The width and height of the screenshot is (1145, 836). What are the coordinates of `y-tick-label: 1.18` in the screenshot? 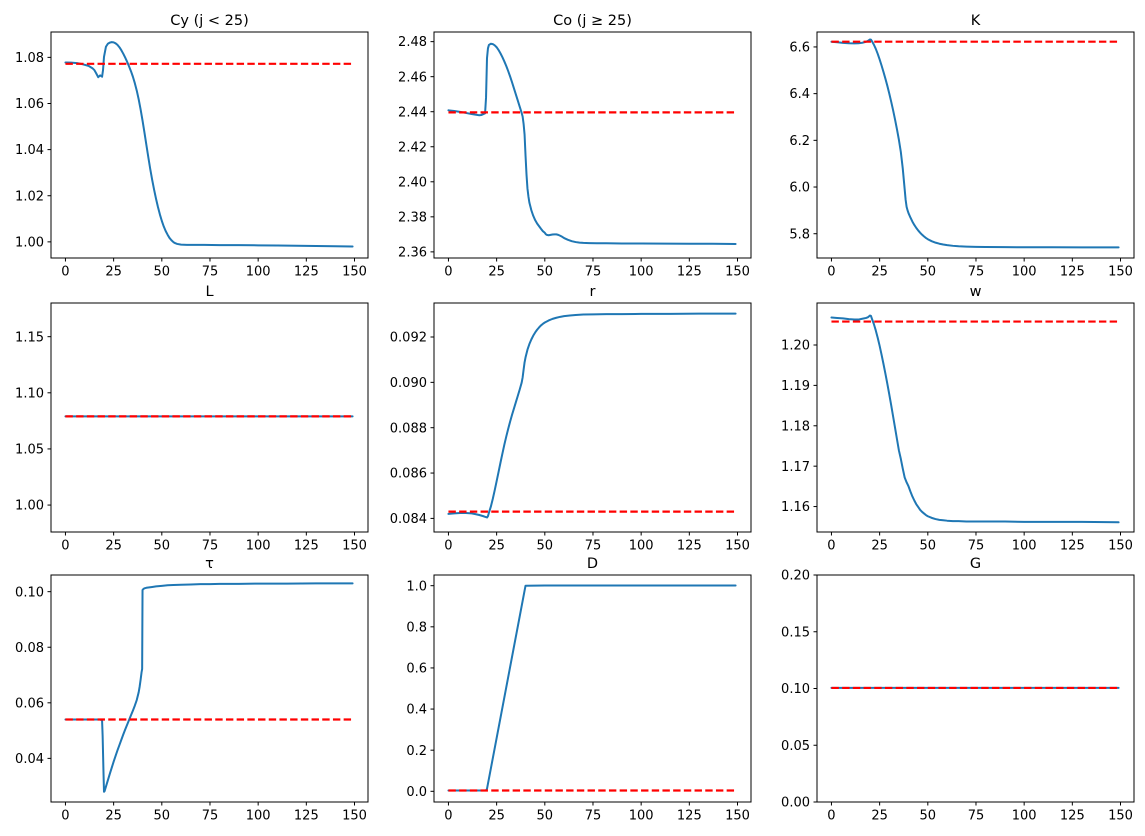 It's located at (795, 426).